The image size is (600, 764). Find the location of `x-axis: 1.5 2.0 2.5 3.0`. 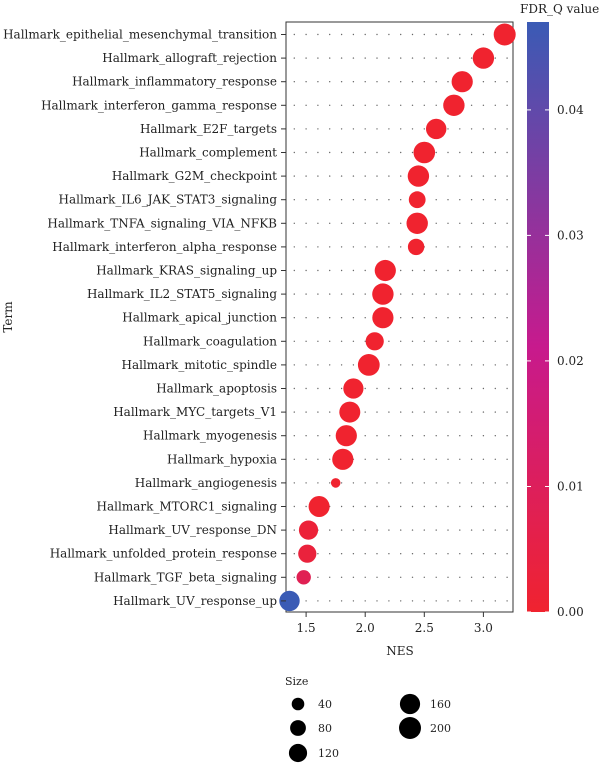

x-axis: 1.5 2.0 2.5 3.0 is located at coordinates (395, 623).